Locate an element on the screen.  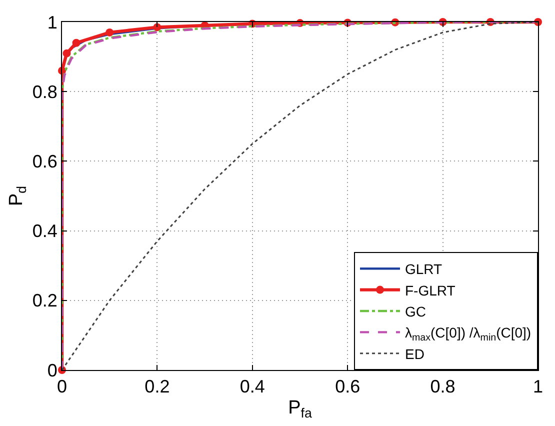
x-axis-title: P$_{fa}$ is located at coordinates (300, 408).